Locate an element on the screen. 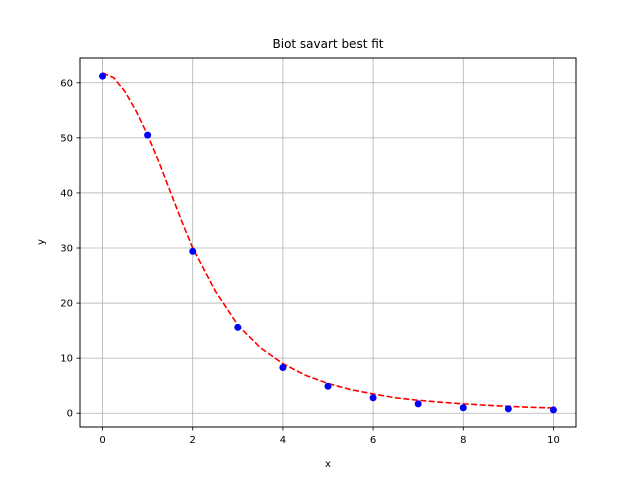 The width and height of the screenshot is (640, 480). x-tick-label: 6 is located at coordinates (373, 440).